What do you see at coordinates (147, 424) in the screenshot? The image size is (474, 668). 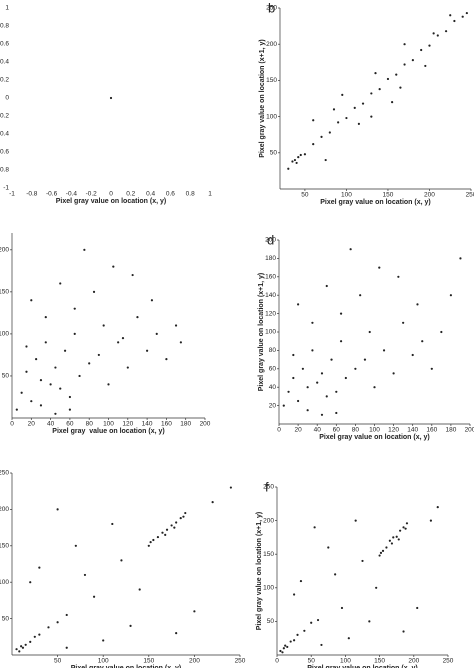 I see `x-tick-label: 140` at bounding box center [147, 424].